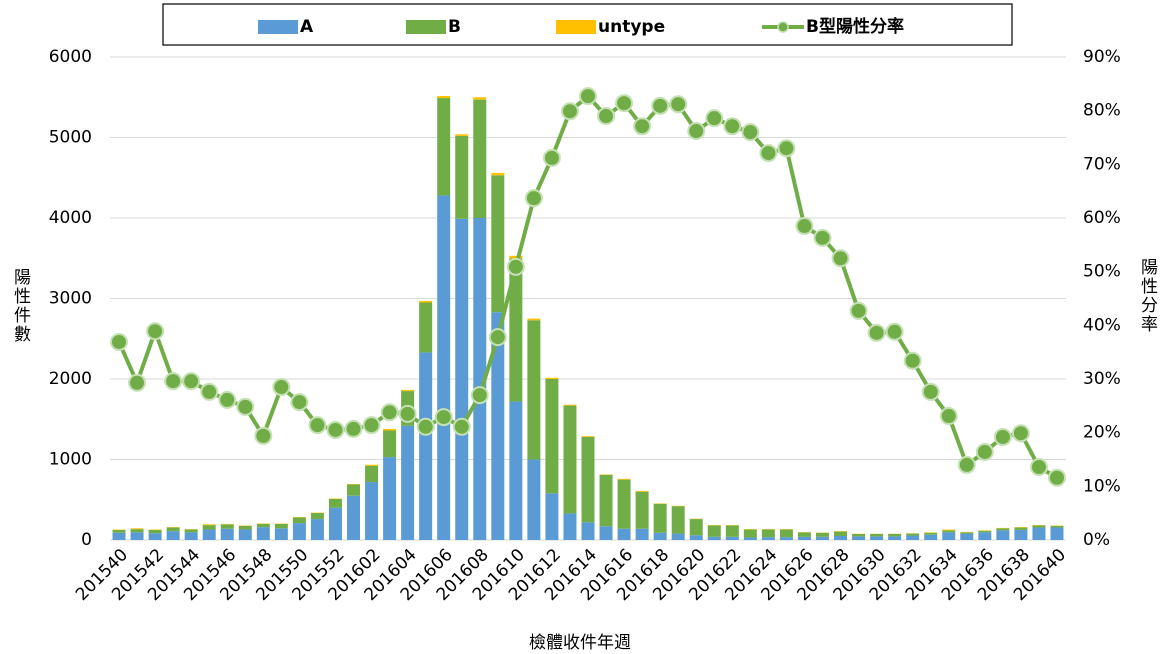  What do you see at coordinates (1102, 325) in the screenshot?
I see `y2-tick-label: 40%` at bounding box center [1102, 325].